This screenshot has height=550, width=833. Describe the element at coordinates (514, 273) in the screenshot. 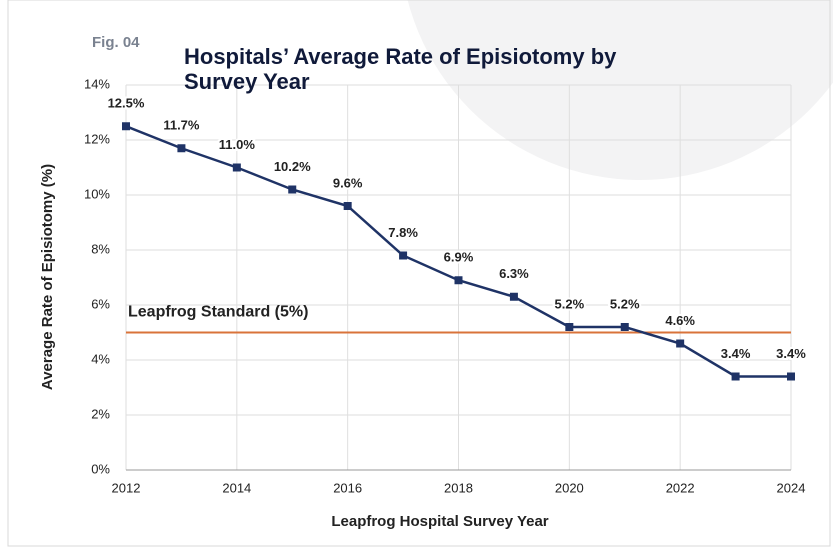

I see `data-label: 6.3%` at that location.